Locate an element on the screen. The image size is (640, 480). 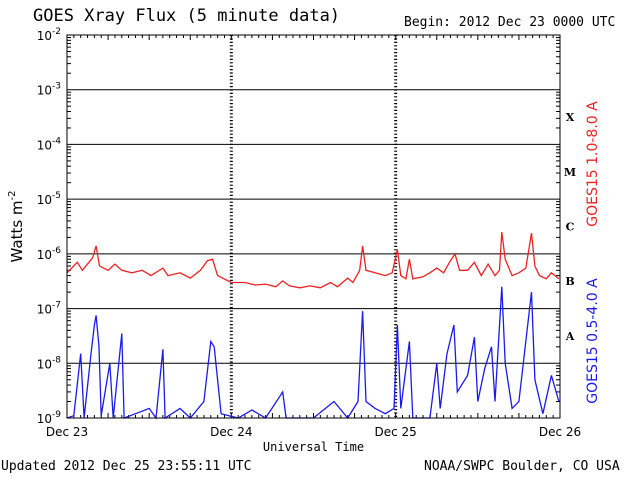
legend-short-channel: GOES15 0.5-4.0 A is located at coordinates (593, 341).